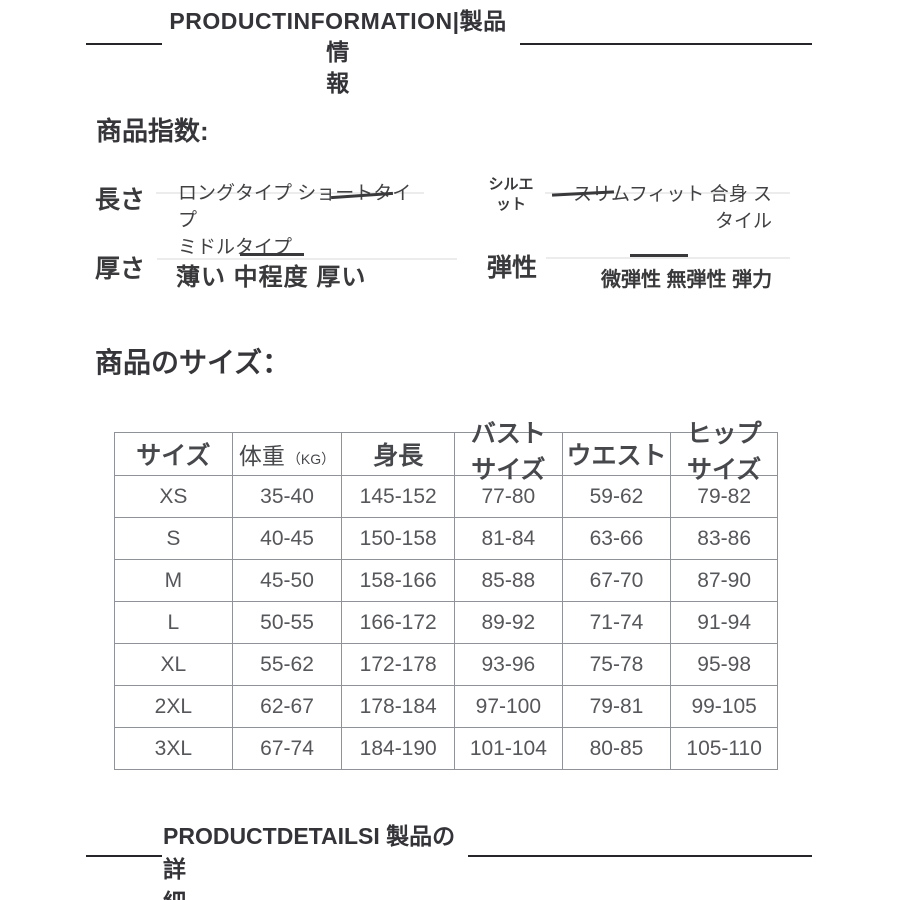 This screenshot has height=900, width=900. I want to click on table-row-s: S 40-45 150-158 81-84 63-66 83-86, so click(446, 538).